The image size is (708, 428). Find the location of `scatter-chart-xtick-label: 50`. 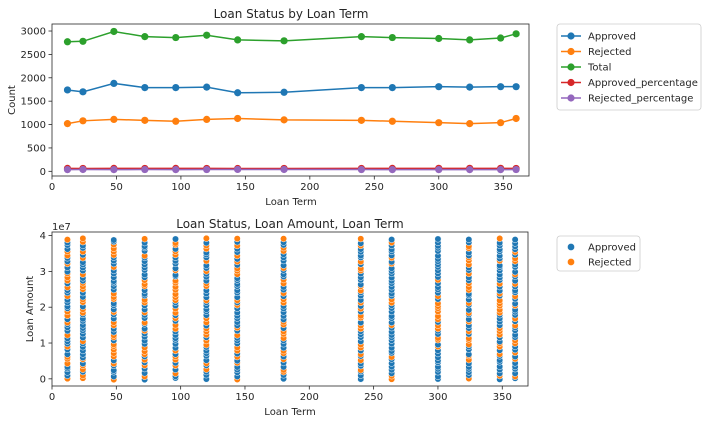

scatter-chart-xtick-label: 50 is located at coordinates (116, 397).